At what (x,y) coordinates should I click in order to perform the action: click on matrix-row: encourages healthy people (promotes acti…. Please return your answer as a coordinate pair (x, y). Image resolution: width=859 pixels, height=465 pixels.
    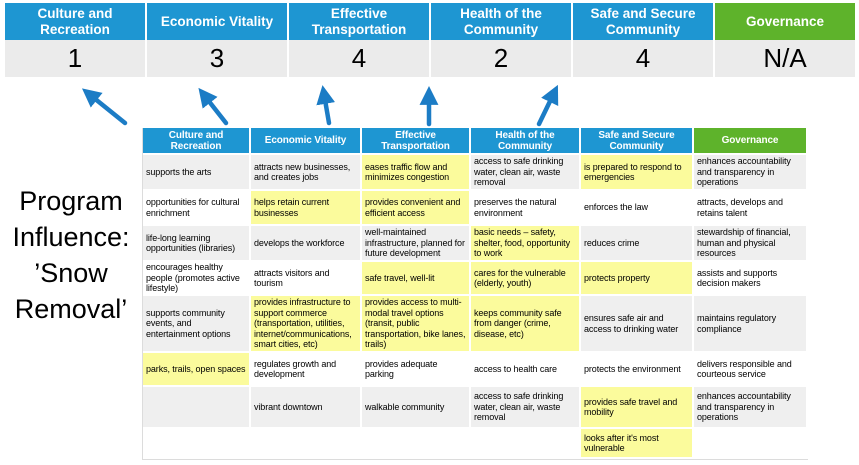
    Looking at the image, I should click on (475, 279).